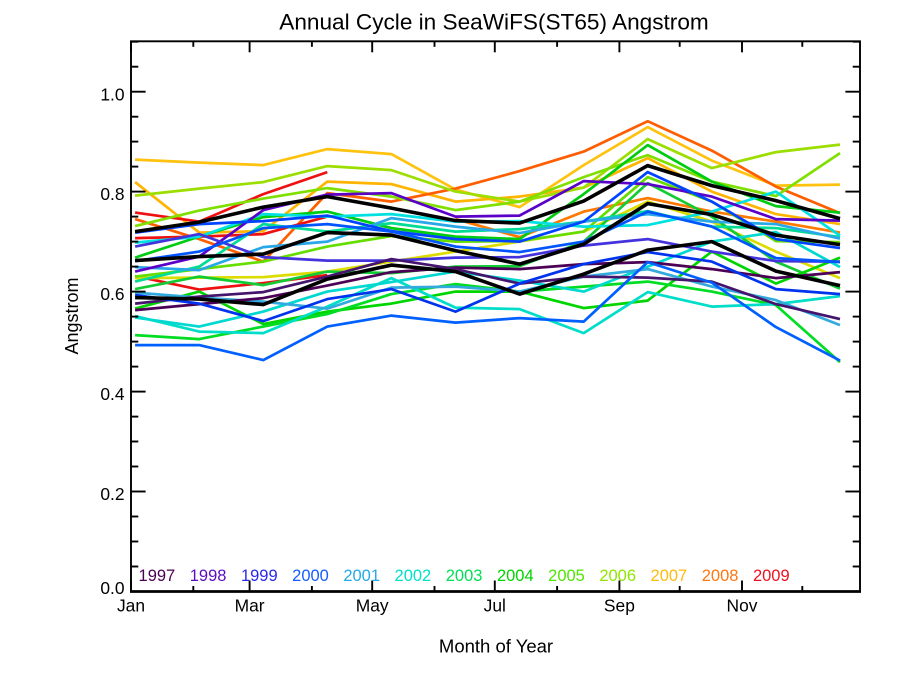 The image size is (900, 680). Describe the element at coordinates (515, 576) in the screenshot. I see `svg-text: 2004` at that location.